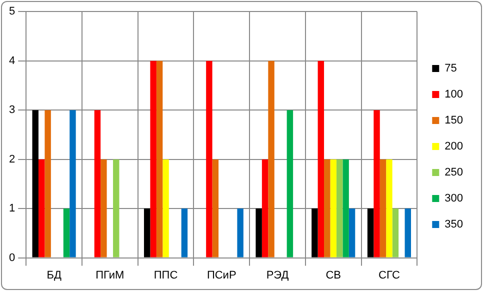  I want to click on y-tick-label: 2, so click(12, 159).